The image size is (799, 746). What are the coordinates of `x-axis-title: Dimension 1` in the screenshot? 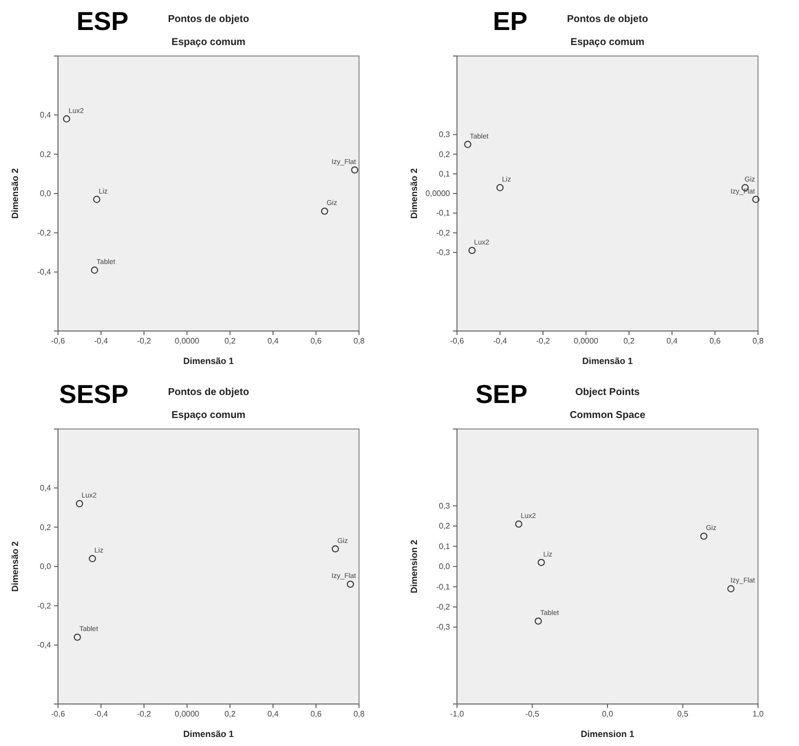 It's located at (607, 734).